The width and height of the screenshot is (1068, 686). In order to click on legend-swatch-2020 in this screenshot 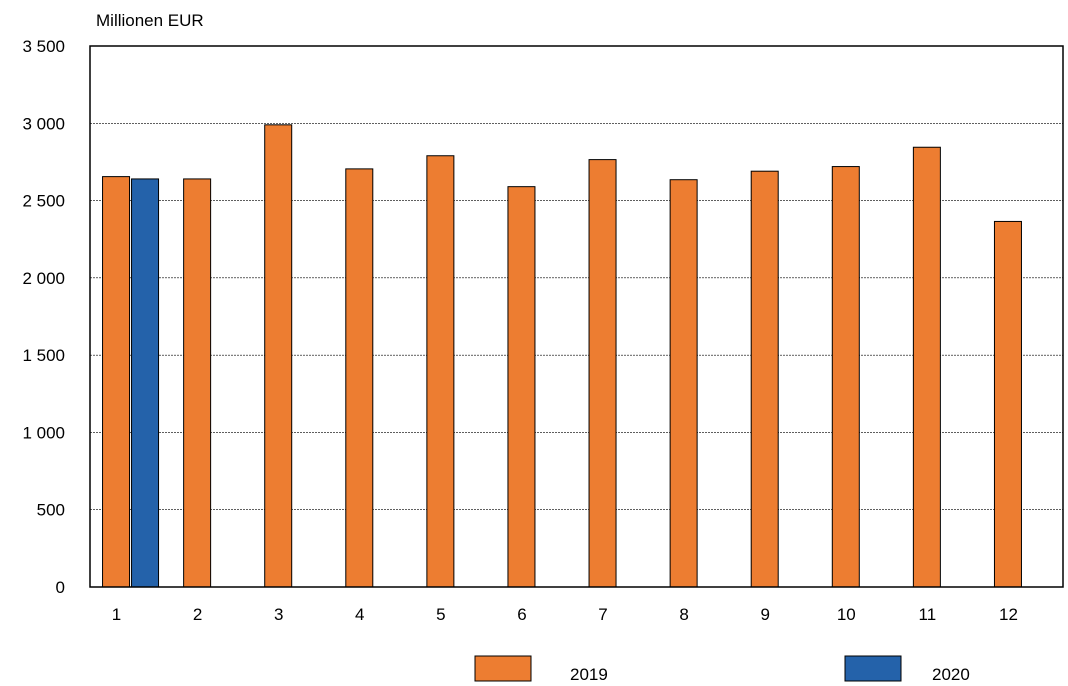, I will do `click(873, 668)`.